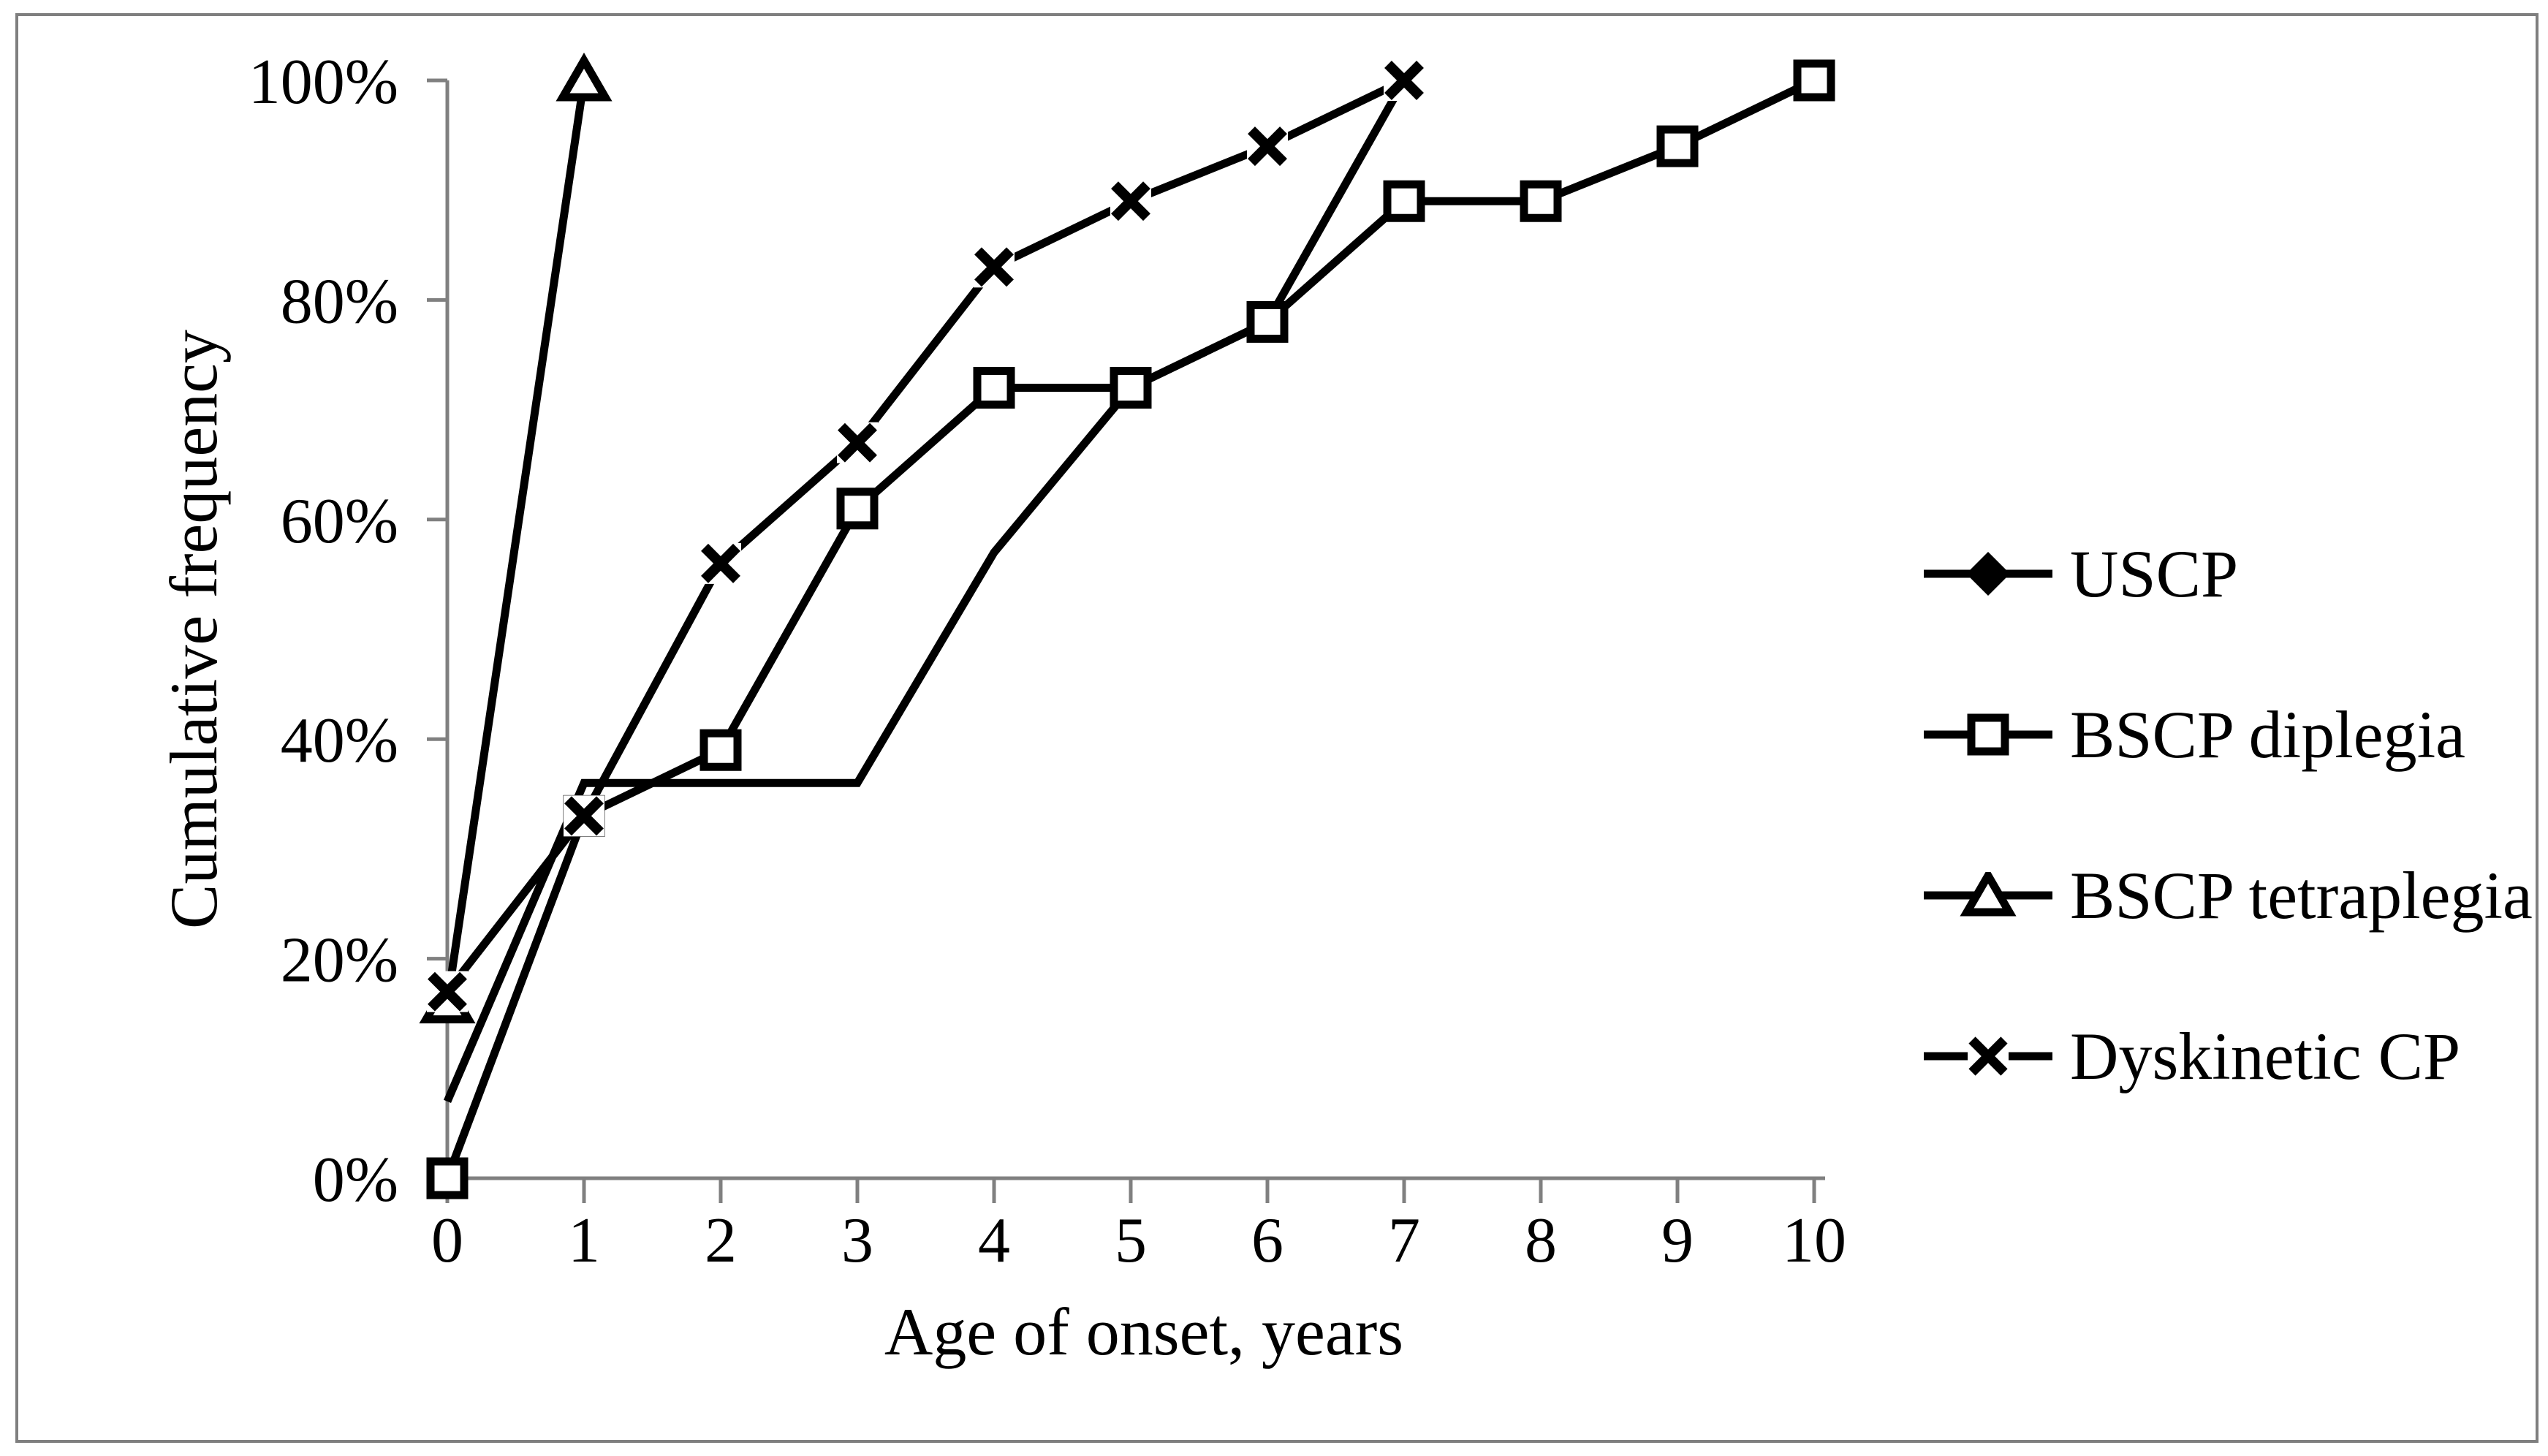 The width and height of the screenshot is (2548, 1456). What do you see at coordinates (994, 1240) in the screenshot?
I see `x-tick-label: 4` at bounding box center [994, 1240].